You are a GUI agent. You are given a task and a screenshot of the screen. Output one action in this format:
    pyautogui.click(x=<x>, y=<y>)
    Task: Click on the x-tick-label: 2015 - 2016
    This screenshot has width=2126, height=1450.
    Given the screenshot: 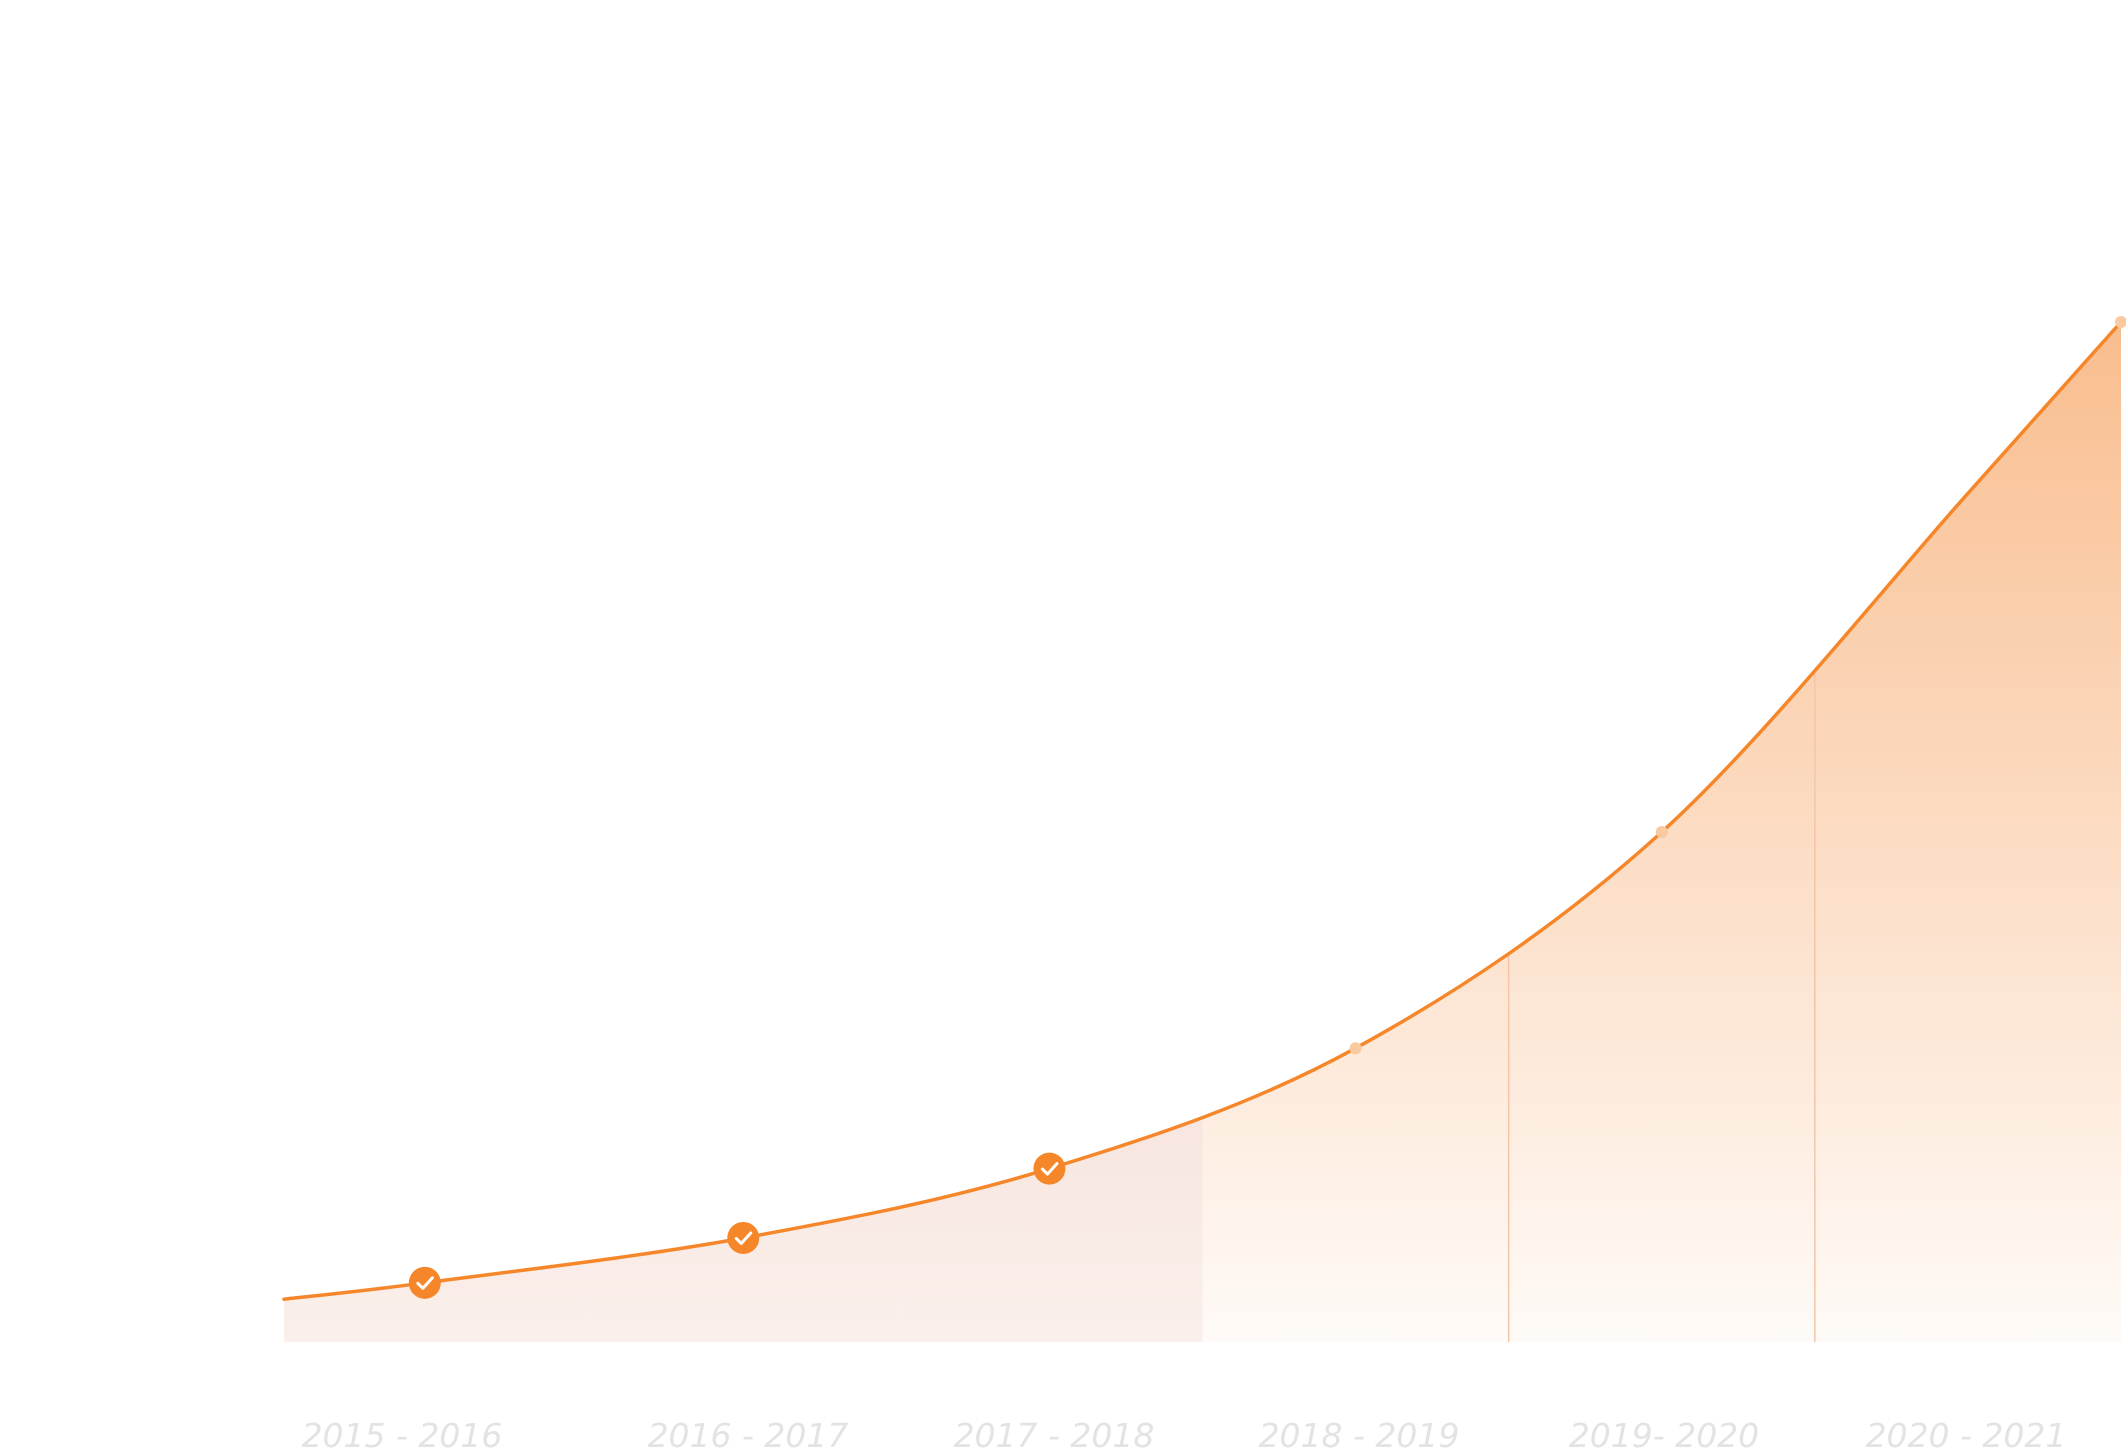 What is the action you would take?
    pyautogui.click(x=402, y=1433)
    